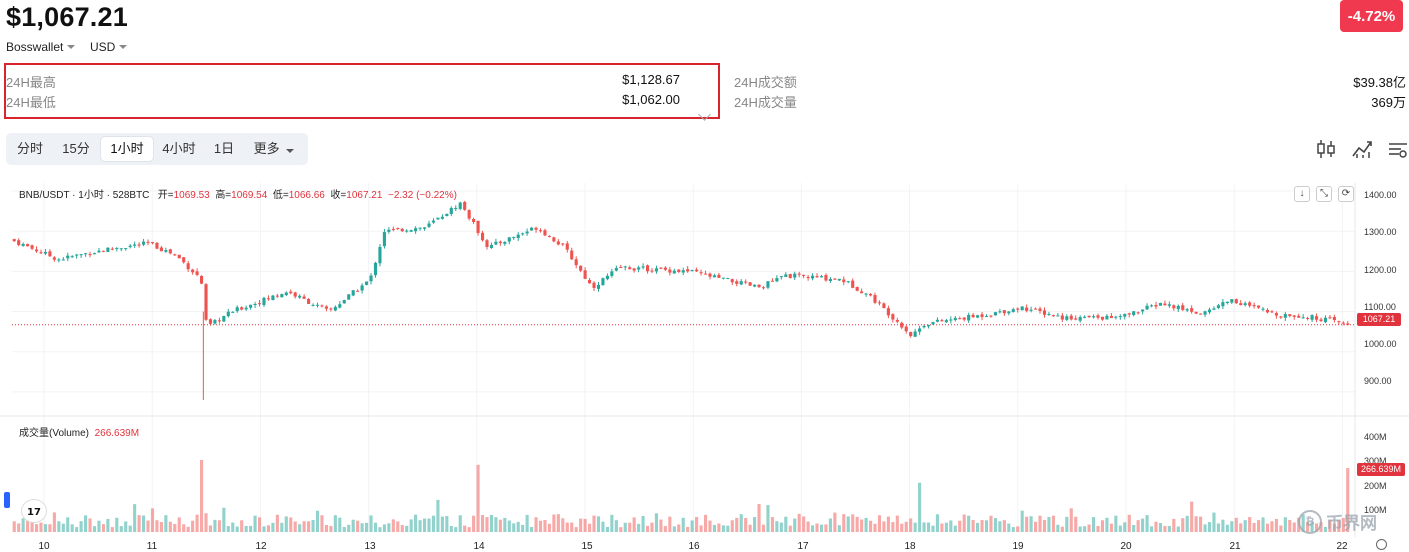  I want to click on currency-select: USD, so click(109, 47).